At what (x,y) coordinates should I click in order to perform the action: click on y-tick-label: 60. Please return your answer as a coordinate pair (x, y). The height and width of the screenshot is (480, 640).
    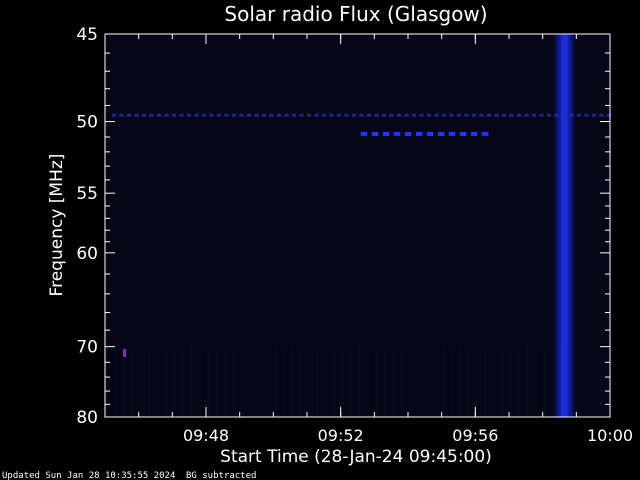
    Looking at the image, I should click on (87, 254).